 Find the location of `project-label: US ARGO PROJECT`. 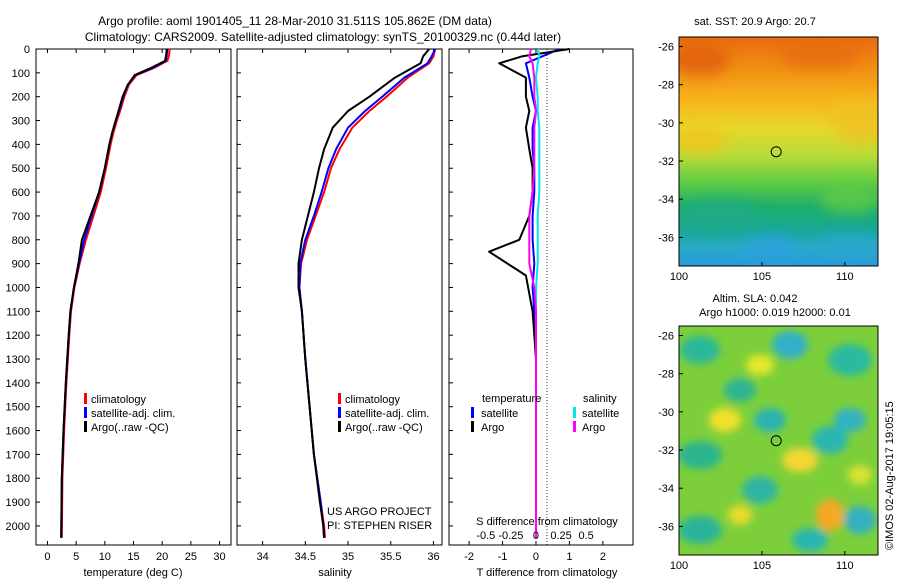

project-label: US ARGO PROJECT is located at coordinates (379, 512).